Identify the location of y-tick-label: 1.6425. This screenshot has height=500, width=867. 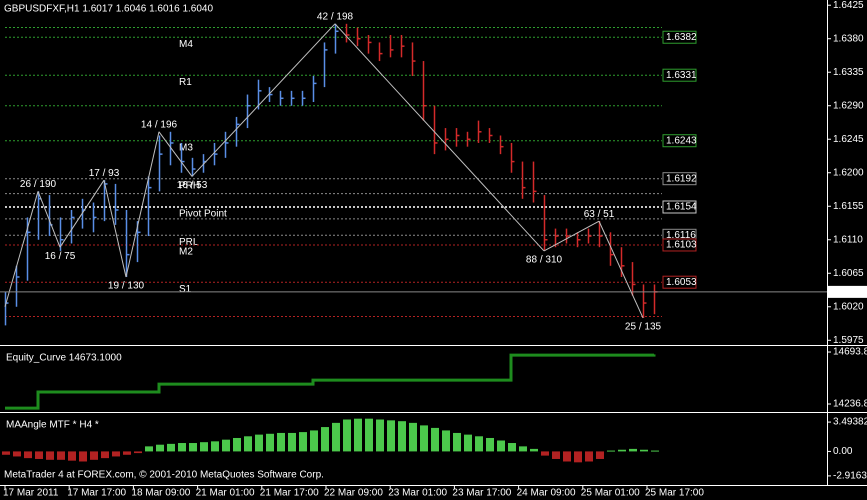
(848, 5).